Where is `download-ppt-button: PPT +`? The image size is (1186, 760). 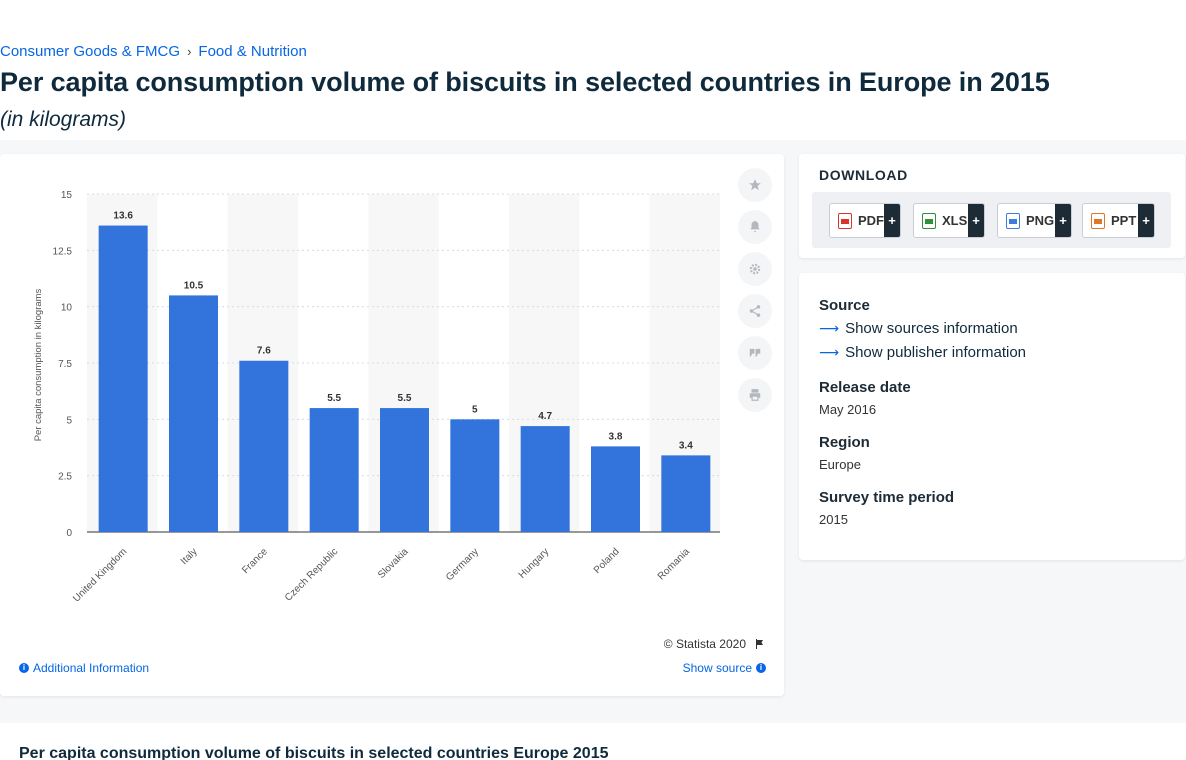
download-ppt-button: PPT + is located at coordinates (1118, 220).